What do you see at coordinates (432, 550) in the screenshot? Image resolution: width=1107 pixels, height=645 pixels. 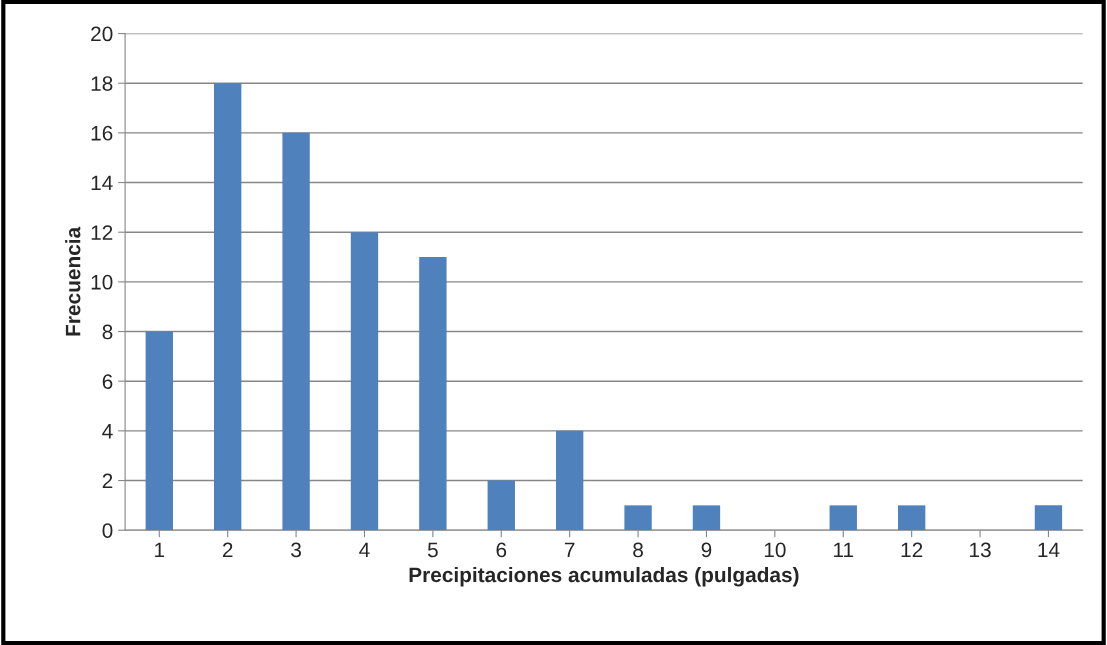 I see `x-tick-label: 5` at bounding box center [432, 550].